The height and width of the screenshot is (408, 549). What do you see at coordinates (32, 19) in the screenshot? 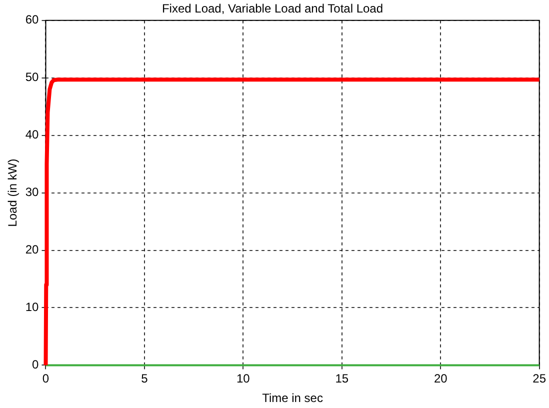
I see `y-tick-label: 60` at bounding box center [32, 19].